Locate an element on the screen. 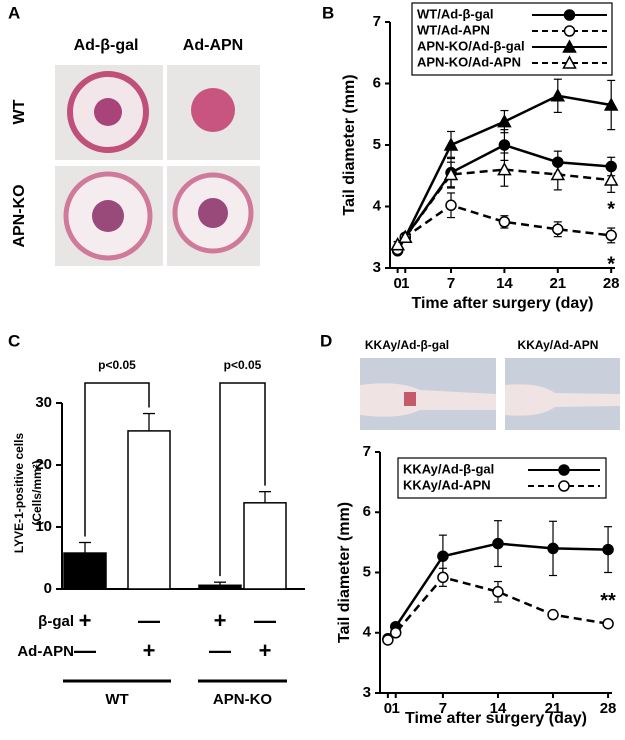  y-axis-title: Tail diameter (mm) is located at coordinates (349, 144).